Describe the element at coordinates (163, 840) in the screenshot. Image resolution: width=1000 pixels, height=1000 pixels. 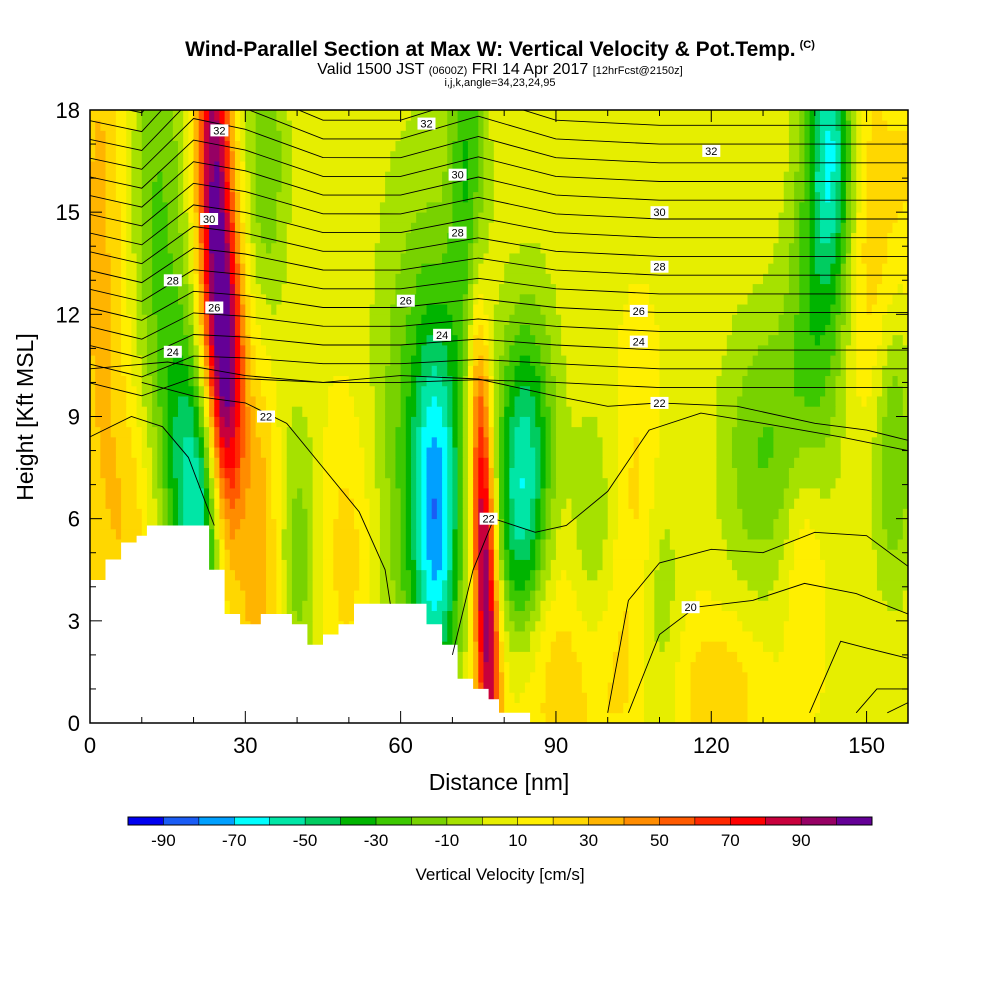
I see `colorbar-tick-label: -90` at that location.